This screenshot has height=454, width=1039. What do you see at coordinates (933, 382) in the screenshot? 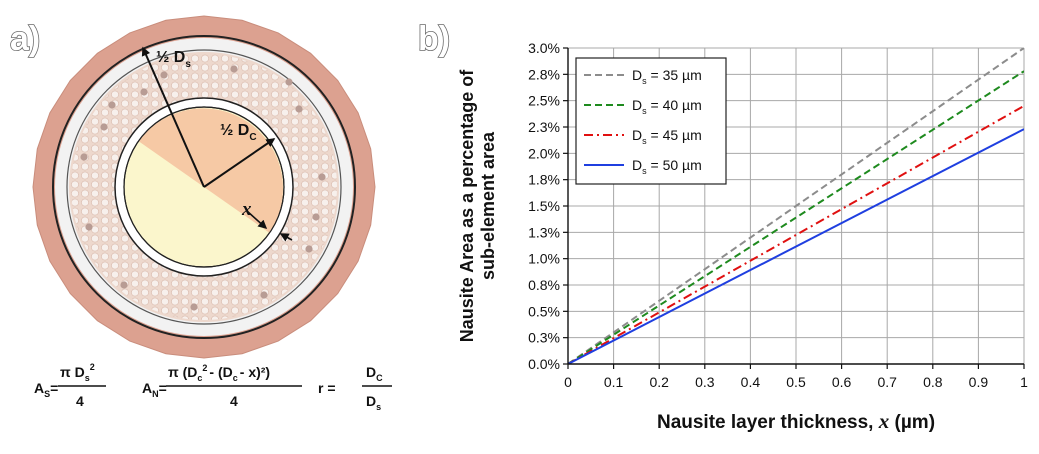
I see `x-tick-label-8: 0.8` at bounding box center [933, 382].